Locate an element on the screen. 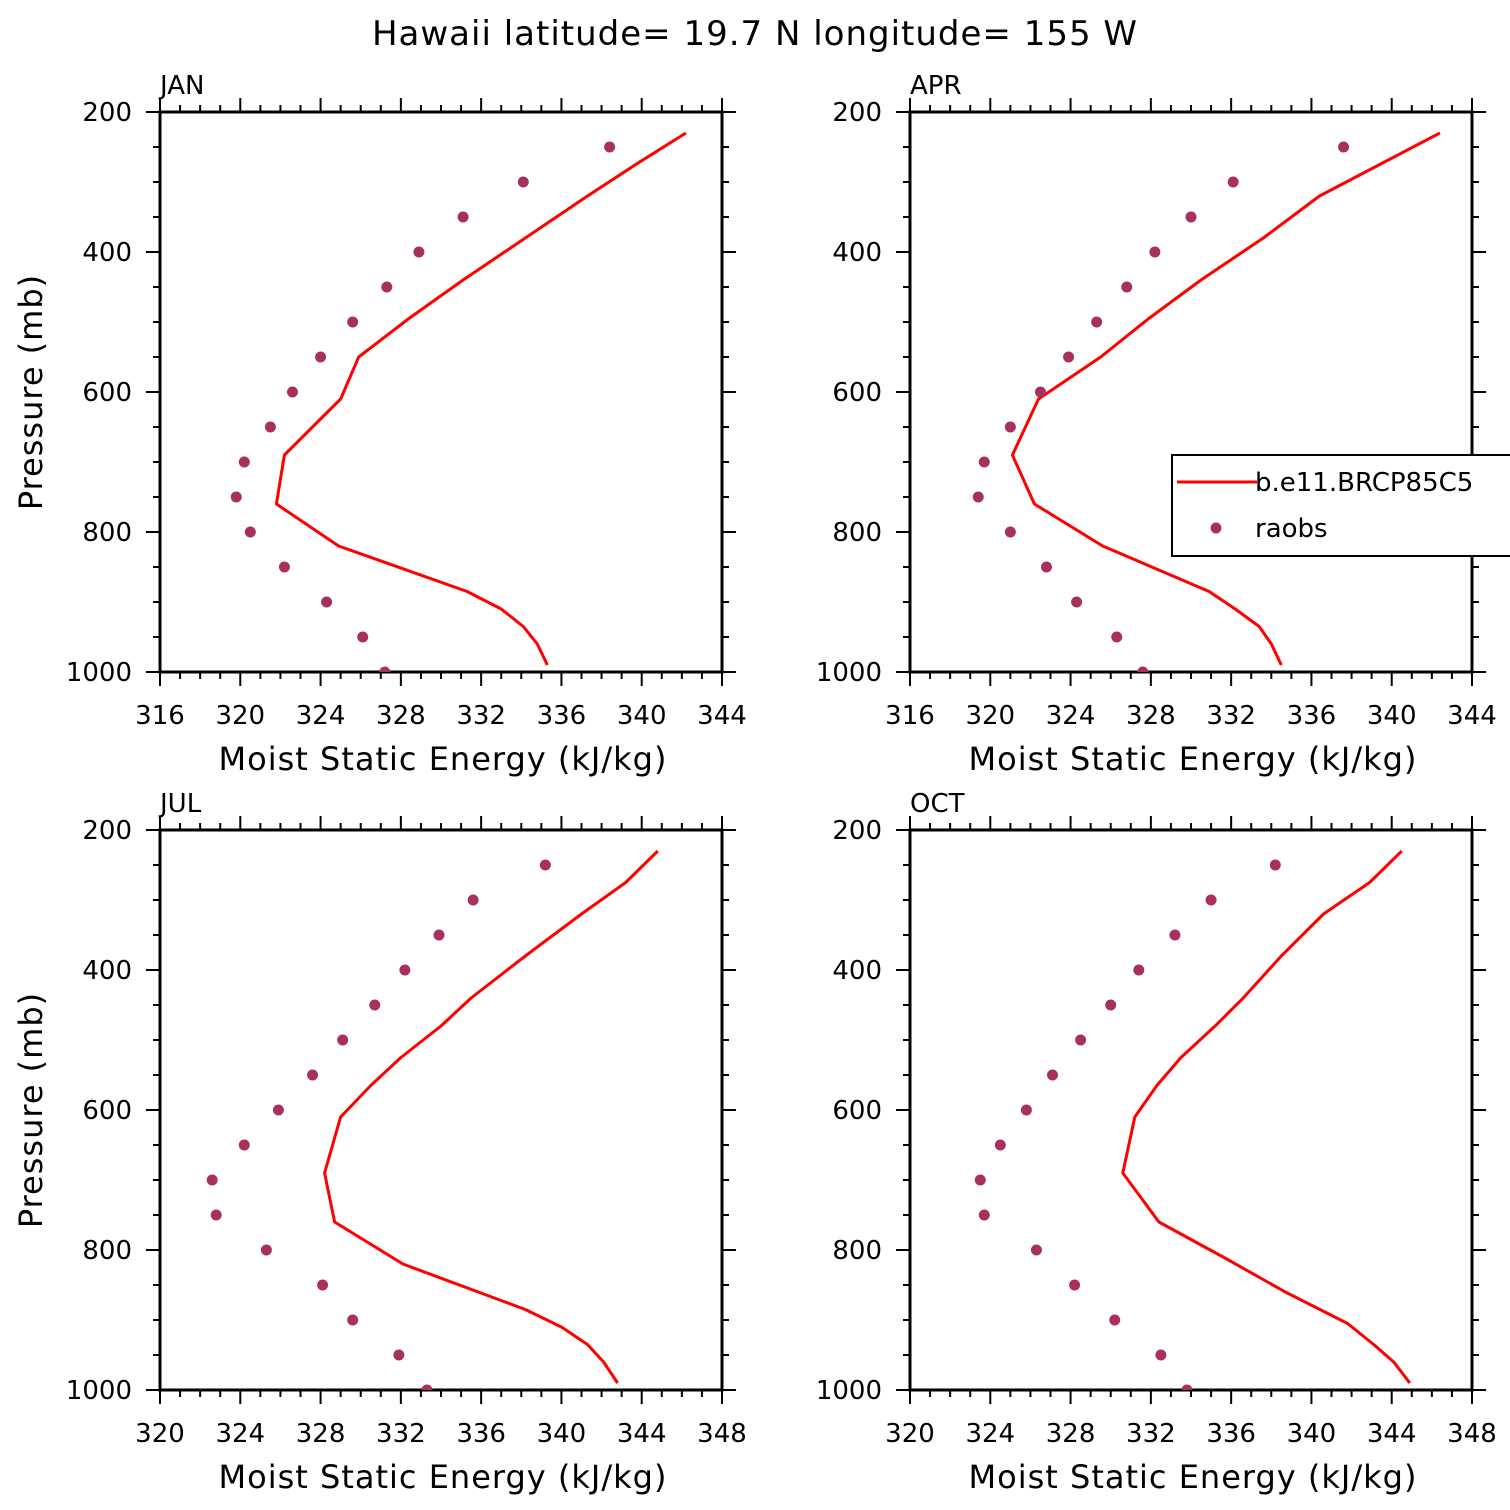 This screenshot has width=1510, height=1510. legend: b.e11.BRCP85C5 raobs is located at coordinates (1340, 505).